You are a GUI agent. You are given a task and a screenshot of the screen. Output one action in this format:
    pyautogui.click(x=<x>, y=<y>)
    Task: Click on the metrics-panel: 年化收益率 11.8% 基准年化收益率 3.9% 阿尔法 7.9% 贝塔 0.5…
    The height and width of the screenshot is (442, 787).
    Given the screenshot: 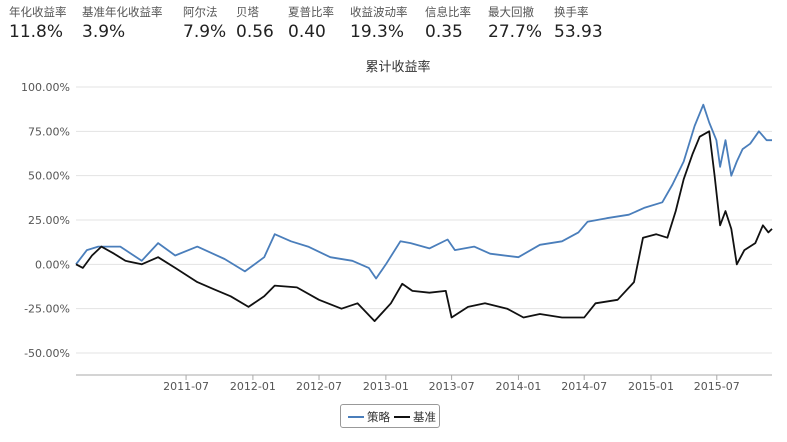 What is the action you would take?
    pyautogui.click(x=393, y=25)
    